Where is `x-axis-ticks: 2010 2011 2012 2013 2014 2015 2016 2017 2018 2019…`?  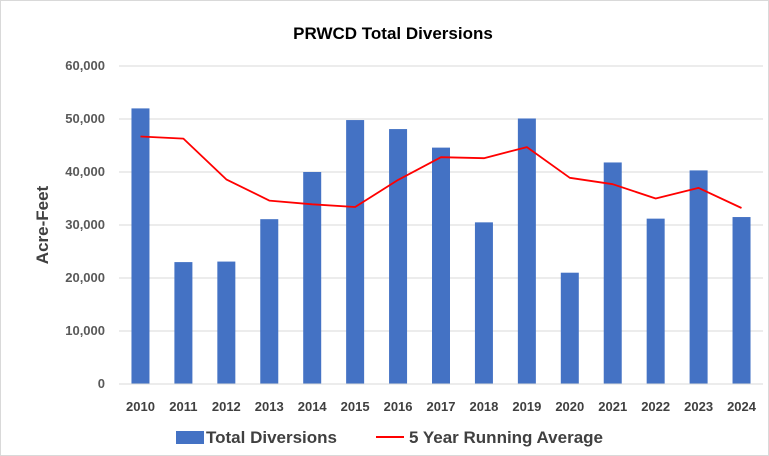 x-axis-ticks: 2010 2011 2012 2013 2014 2015 2016 2017 2018 2019… is located at coordinates (441, 406).